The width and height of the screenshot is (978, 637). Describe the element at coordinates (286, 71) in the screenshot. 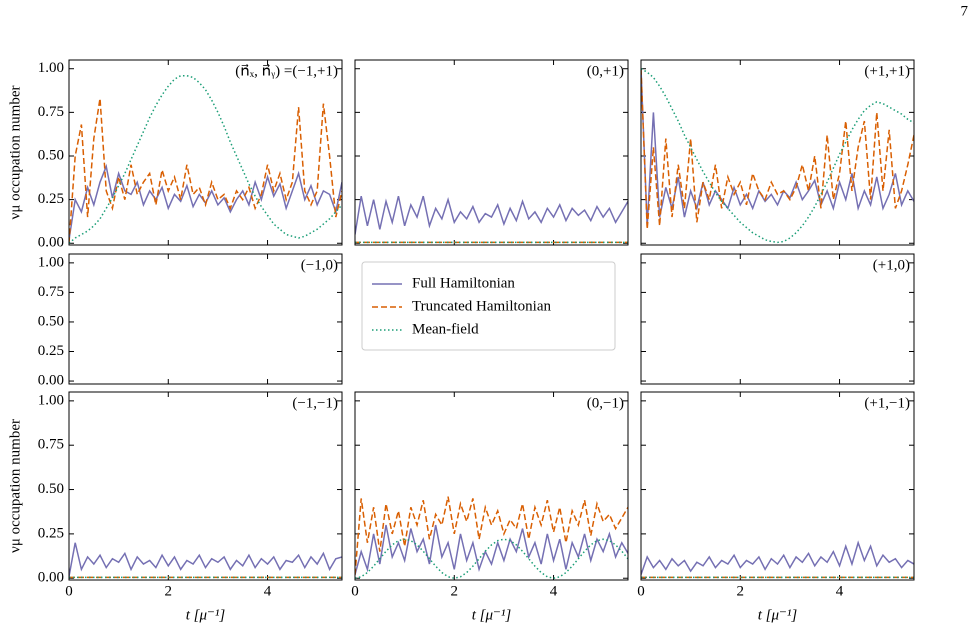

I see `panel-annotation: (n⃗ₓ, n⃗ᵧ) =(−1,+1)` at that location.